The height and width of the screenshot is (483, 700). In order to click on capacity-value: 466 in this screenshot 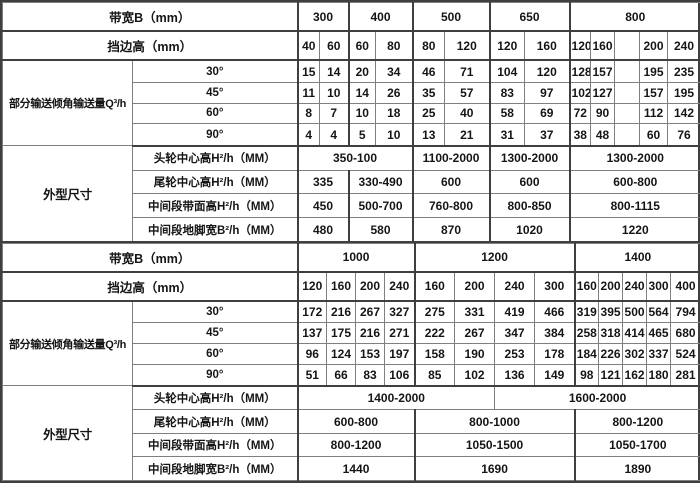, I will do `click(555, 311)`.